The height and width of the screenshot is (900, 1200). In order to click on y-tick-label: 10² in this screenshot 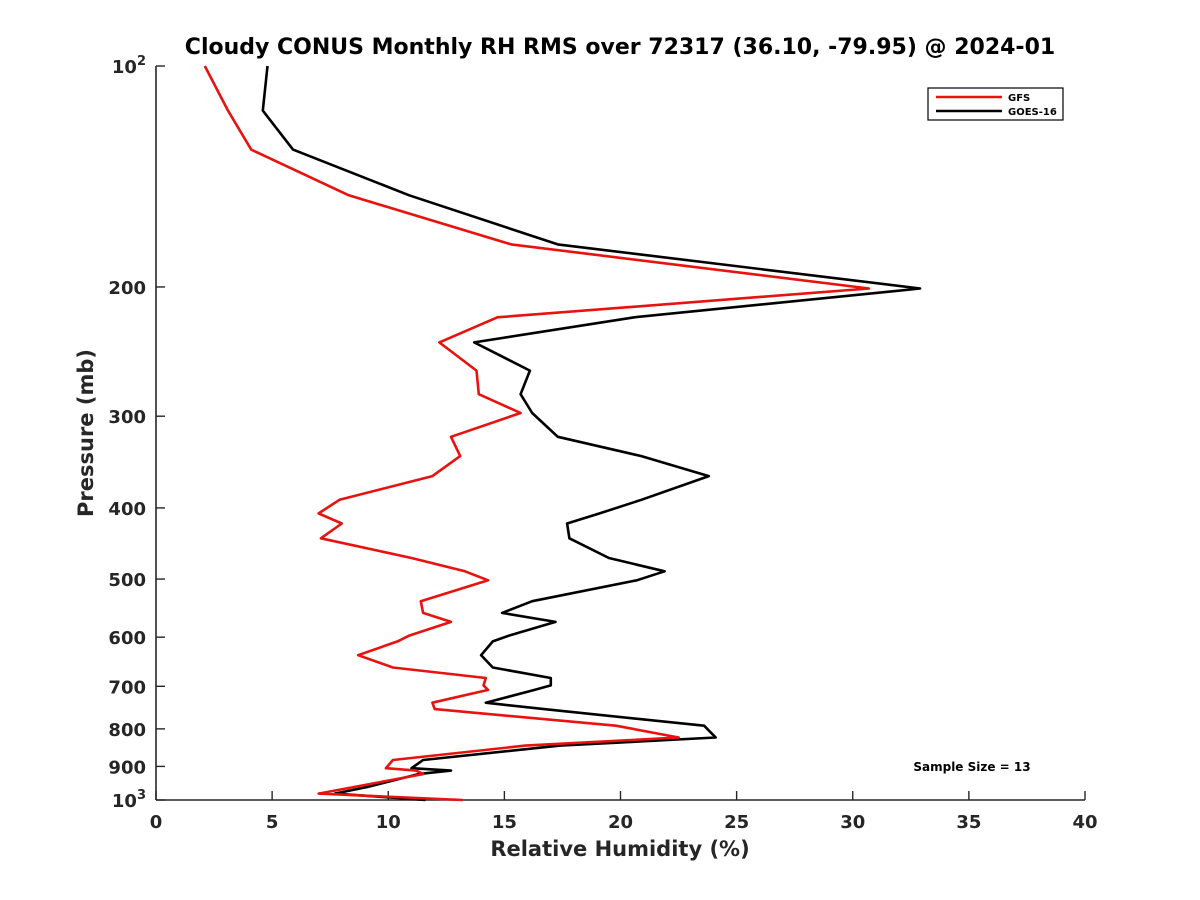, I will do `click(129, 66)`.